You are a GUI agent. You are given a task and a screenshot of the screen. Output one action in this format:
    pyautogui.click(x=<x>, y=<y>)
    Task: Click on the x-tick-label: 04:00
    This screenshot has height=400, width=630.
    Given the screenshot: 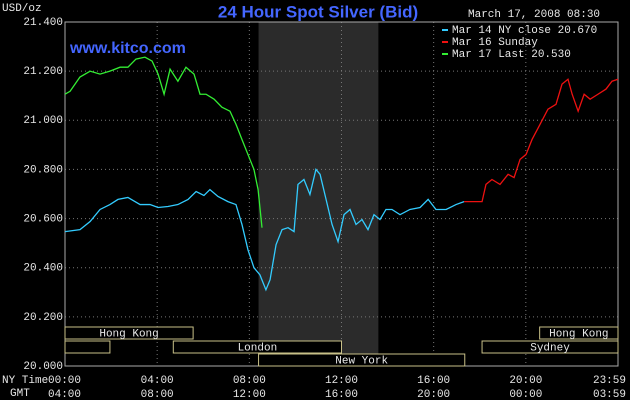 What is the action you would take?
    pyautogui.click(x=157, y=381)
    